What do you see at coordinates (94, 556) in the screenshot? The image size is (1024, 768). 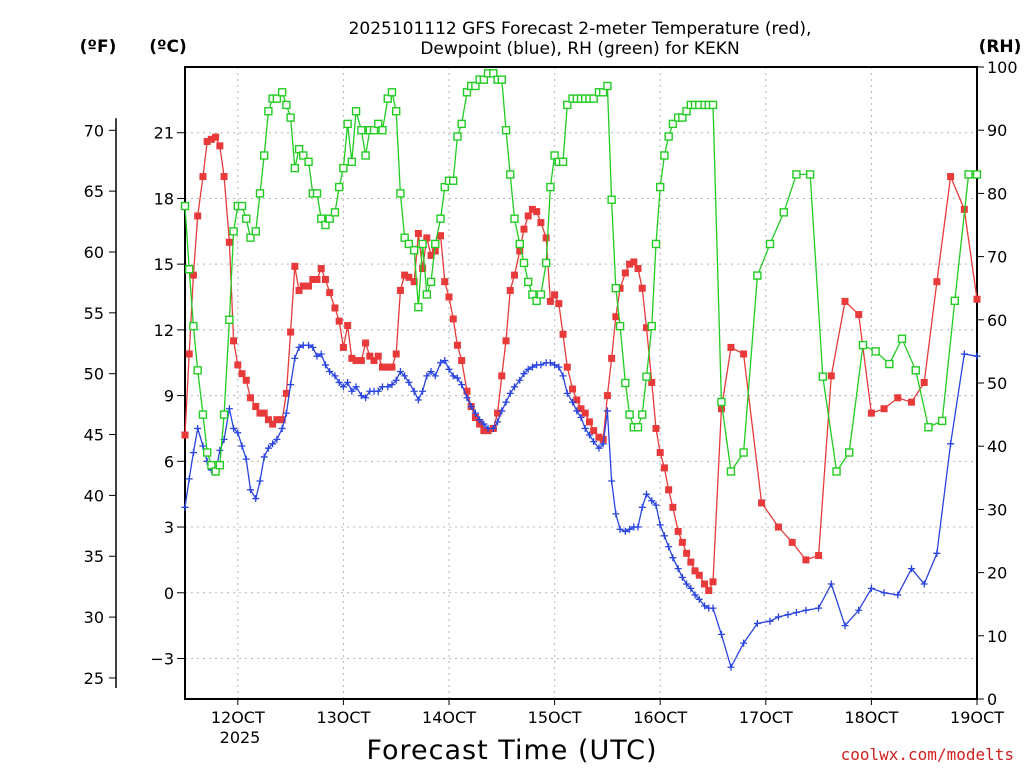 I see `fahrenheit-tick-label: 35` at bounding box center [94, 556].